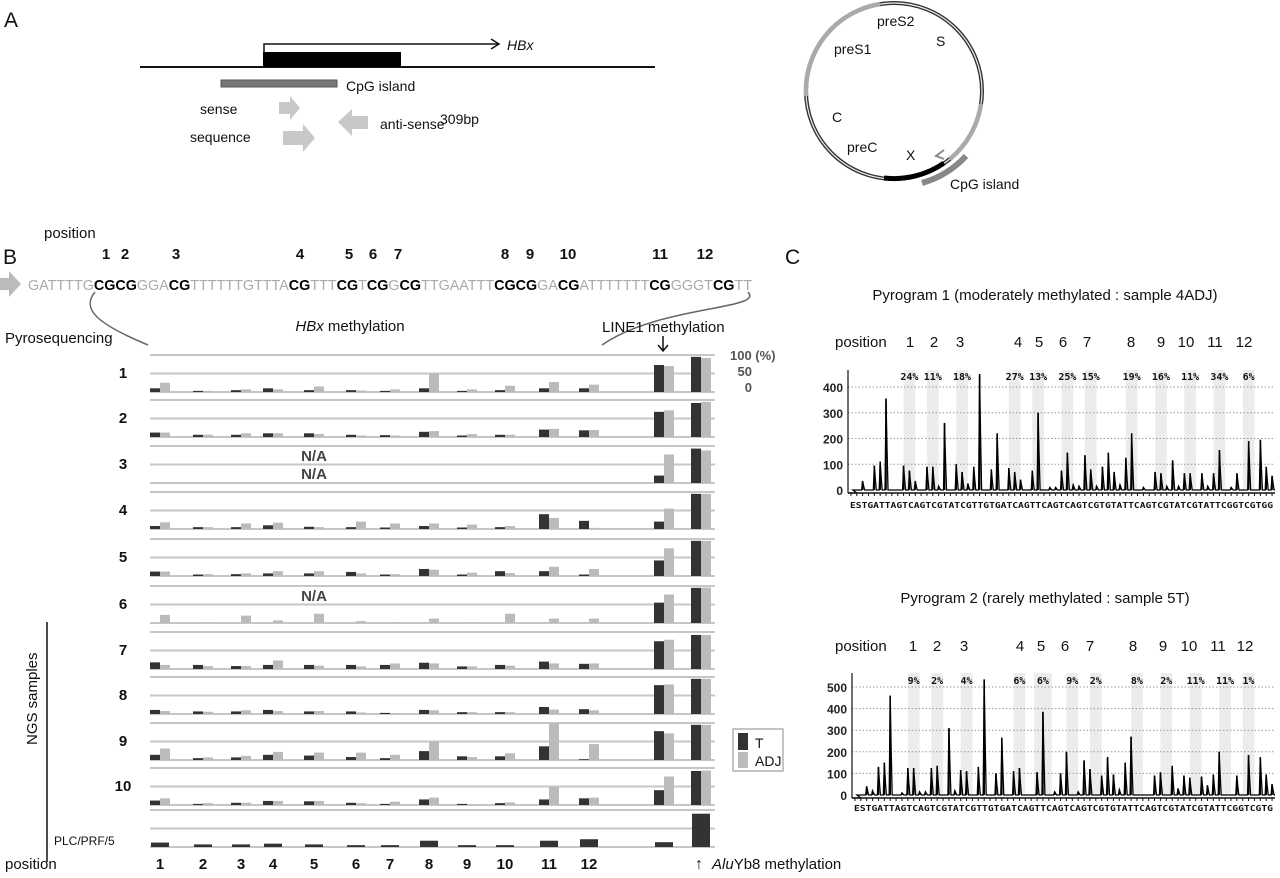  What do you see at coordinates (11, 20) in the screenshot?
I see `panel-a-label: A` at bounding box center [11, 20].